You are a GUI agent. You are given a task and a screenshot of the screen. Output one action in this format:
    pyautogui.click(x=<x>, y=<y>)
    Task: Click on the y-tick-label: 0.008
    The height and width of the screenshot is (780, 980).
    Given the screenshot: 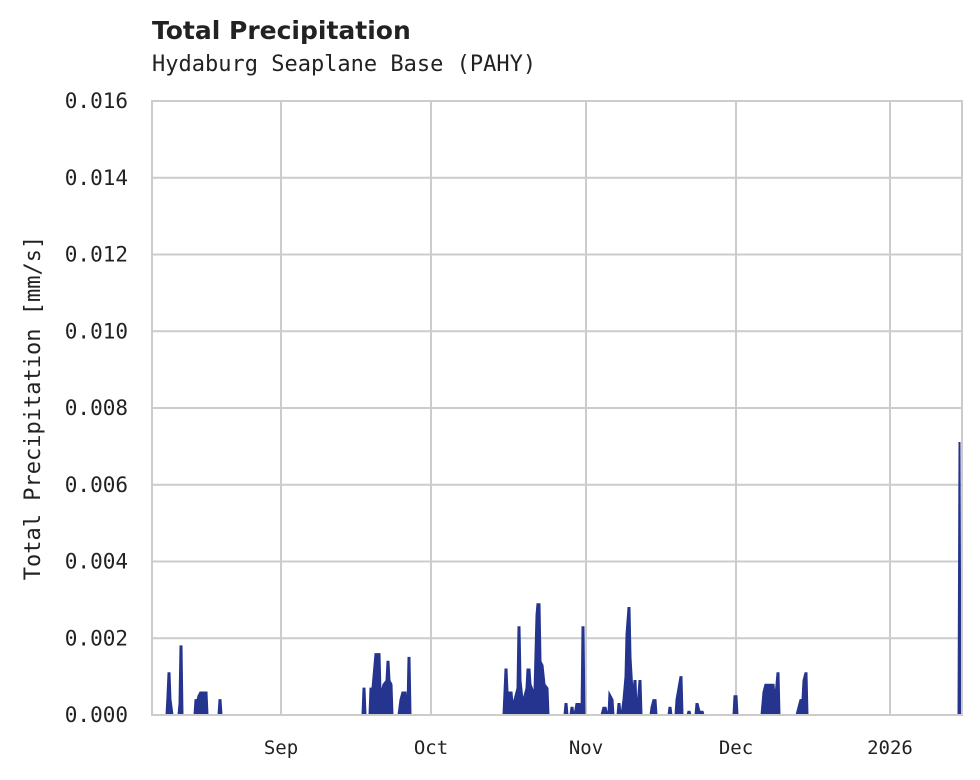 What is the action you would take?
    pyautogui.click(x=96, y=408)
    